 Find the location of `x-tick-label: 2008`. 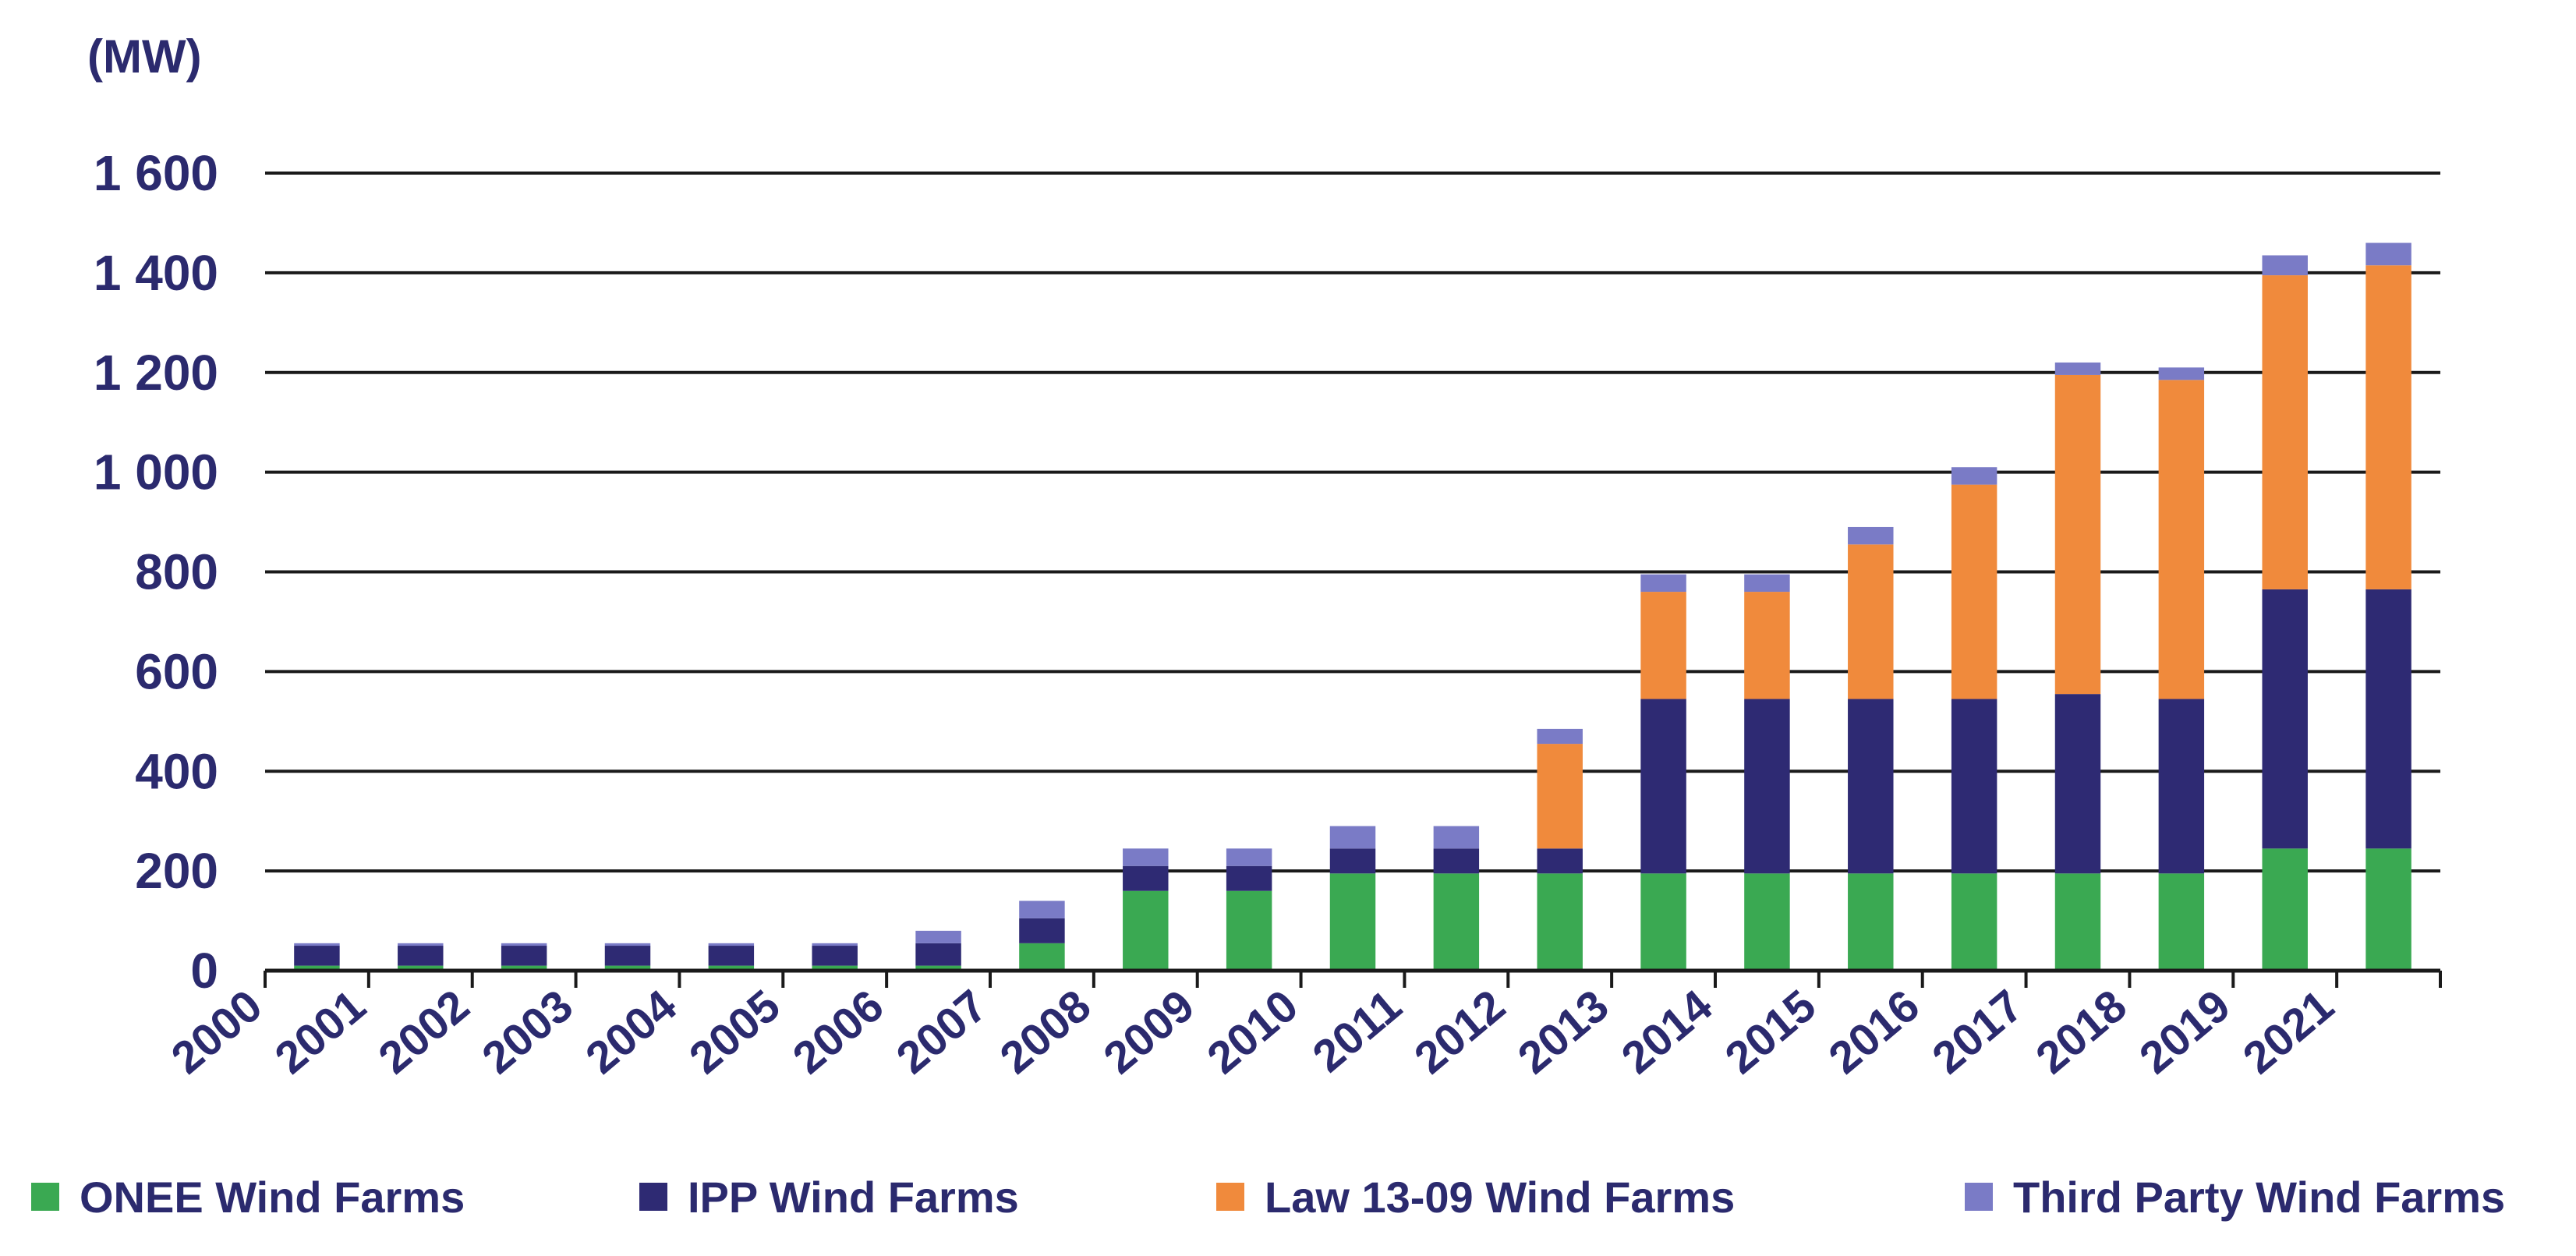

x-tick-label: 2008 is located at coordinates (1046, 1032).